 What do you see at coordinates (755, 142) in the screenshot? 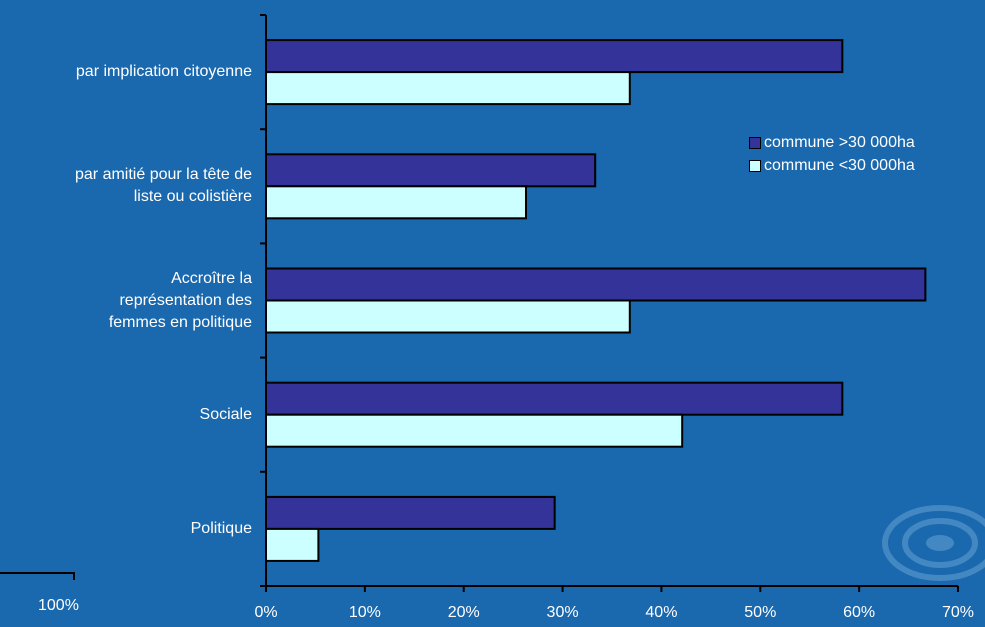
I see `legend-swatch-large` at bounding box center [755, 142].